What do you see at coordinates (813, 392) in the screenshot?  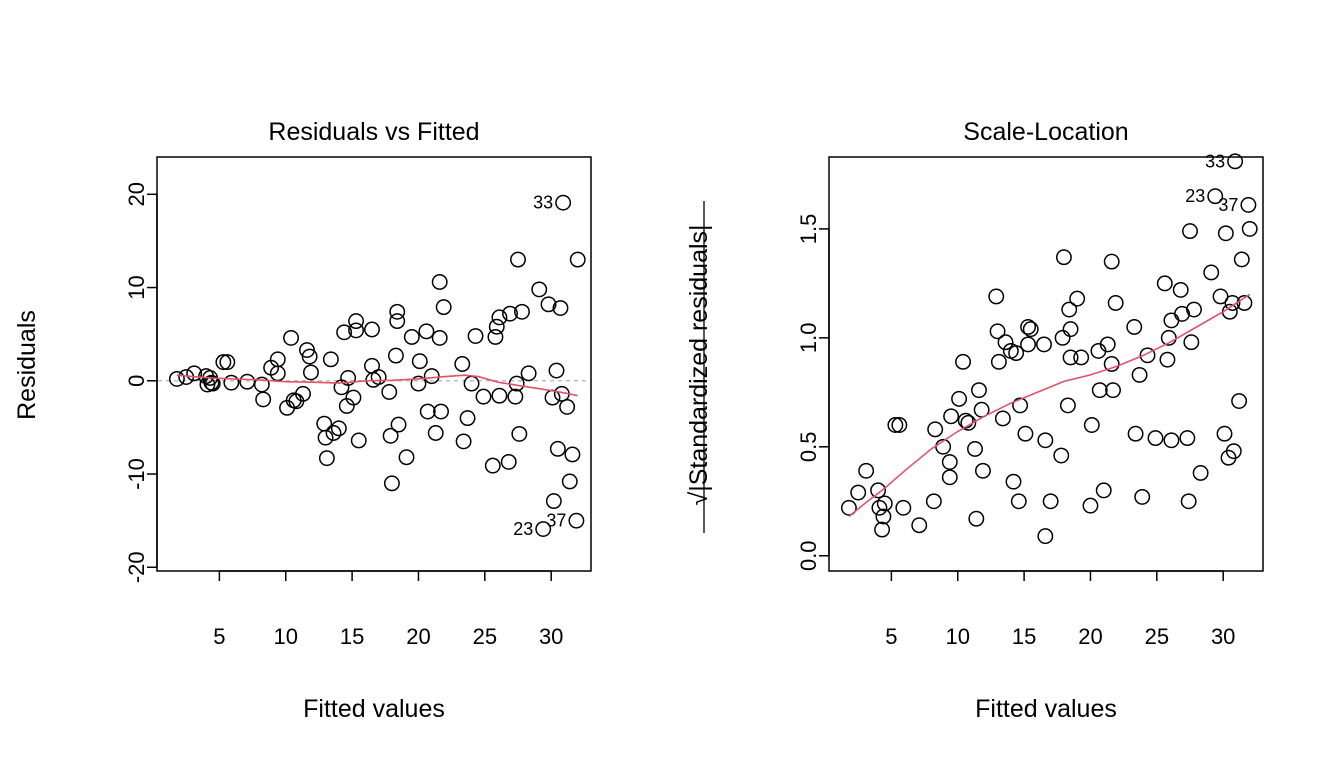 I see `y-axis: 0.0 0.5 1.0 1.5` at bounding box center [813, 392].